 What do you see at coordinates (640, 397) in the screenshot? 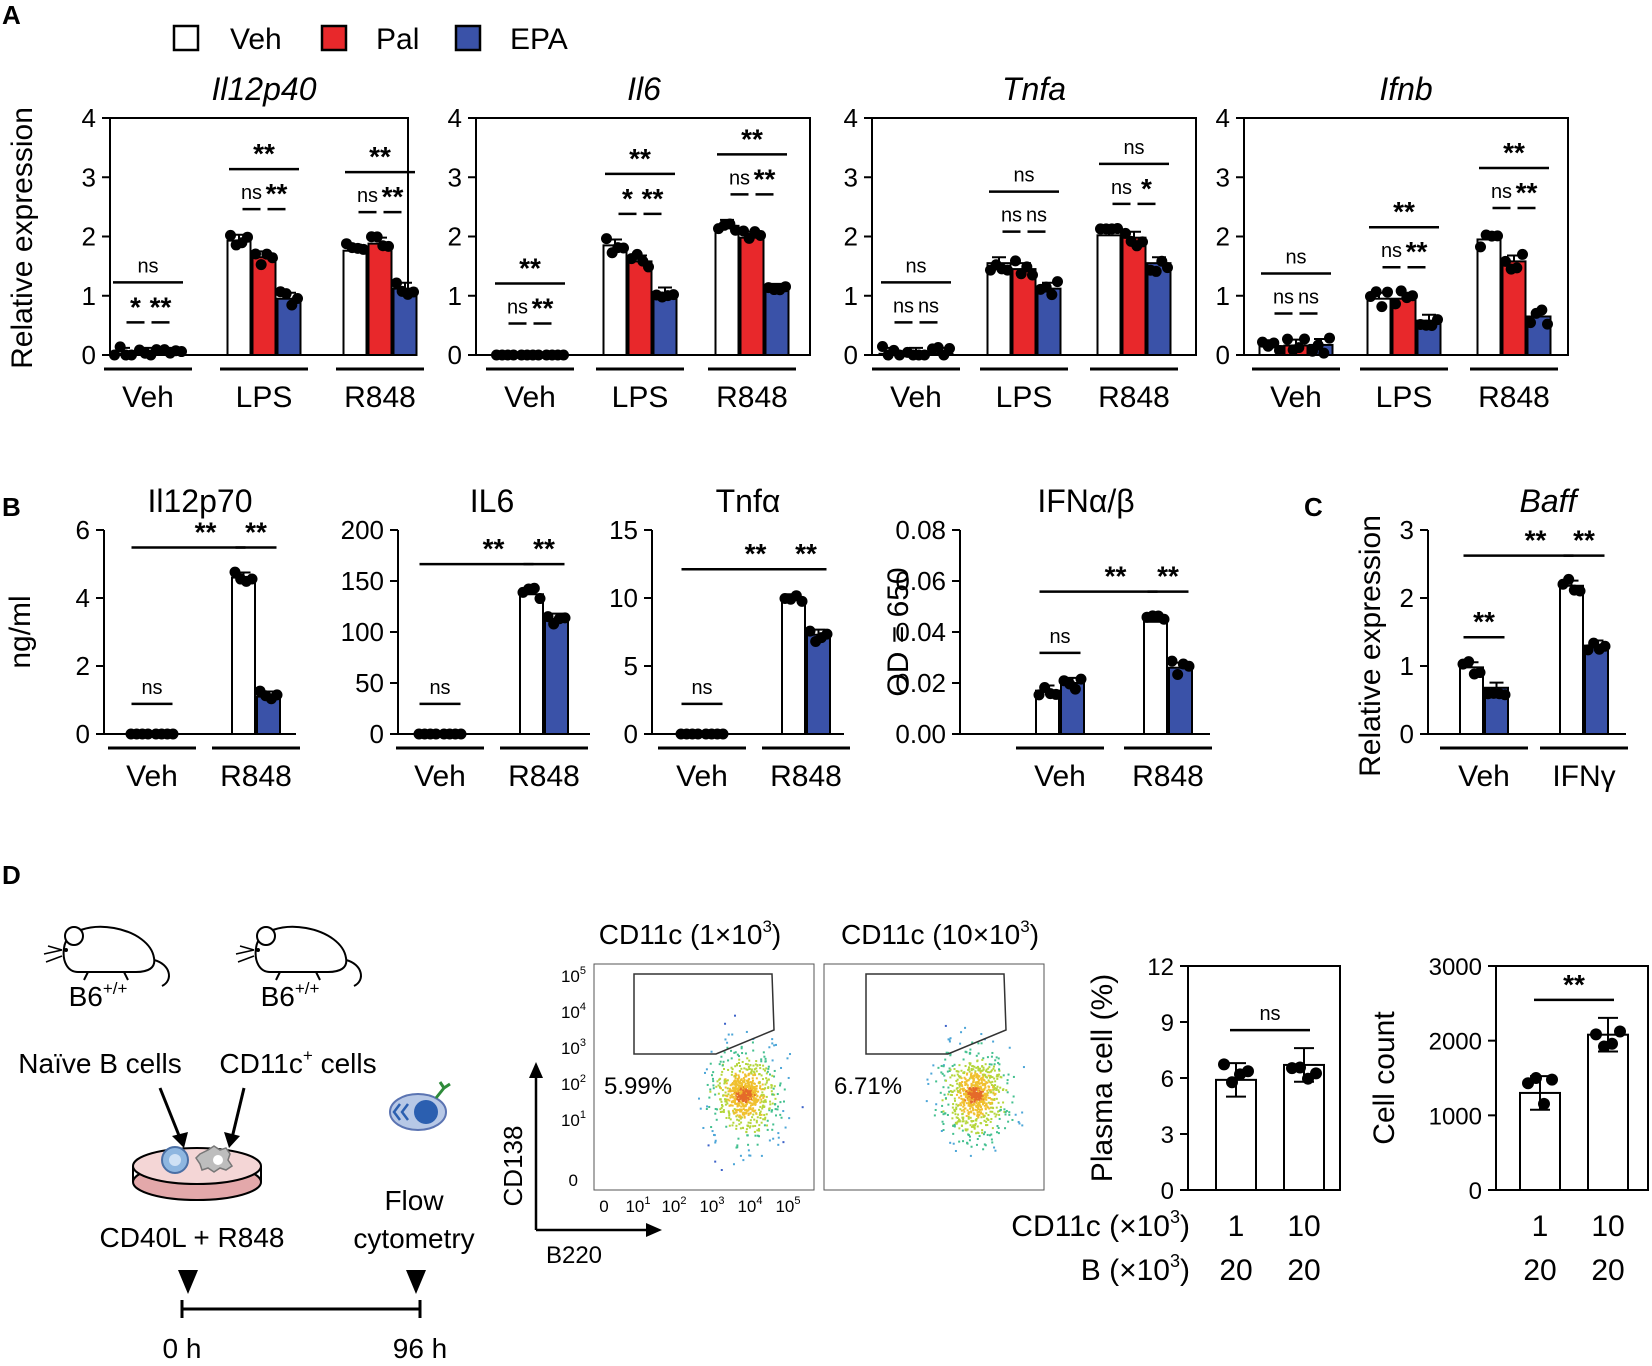
I see `a-il6-xlabel-lps: LPS` at bounding box center [640, 397].